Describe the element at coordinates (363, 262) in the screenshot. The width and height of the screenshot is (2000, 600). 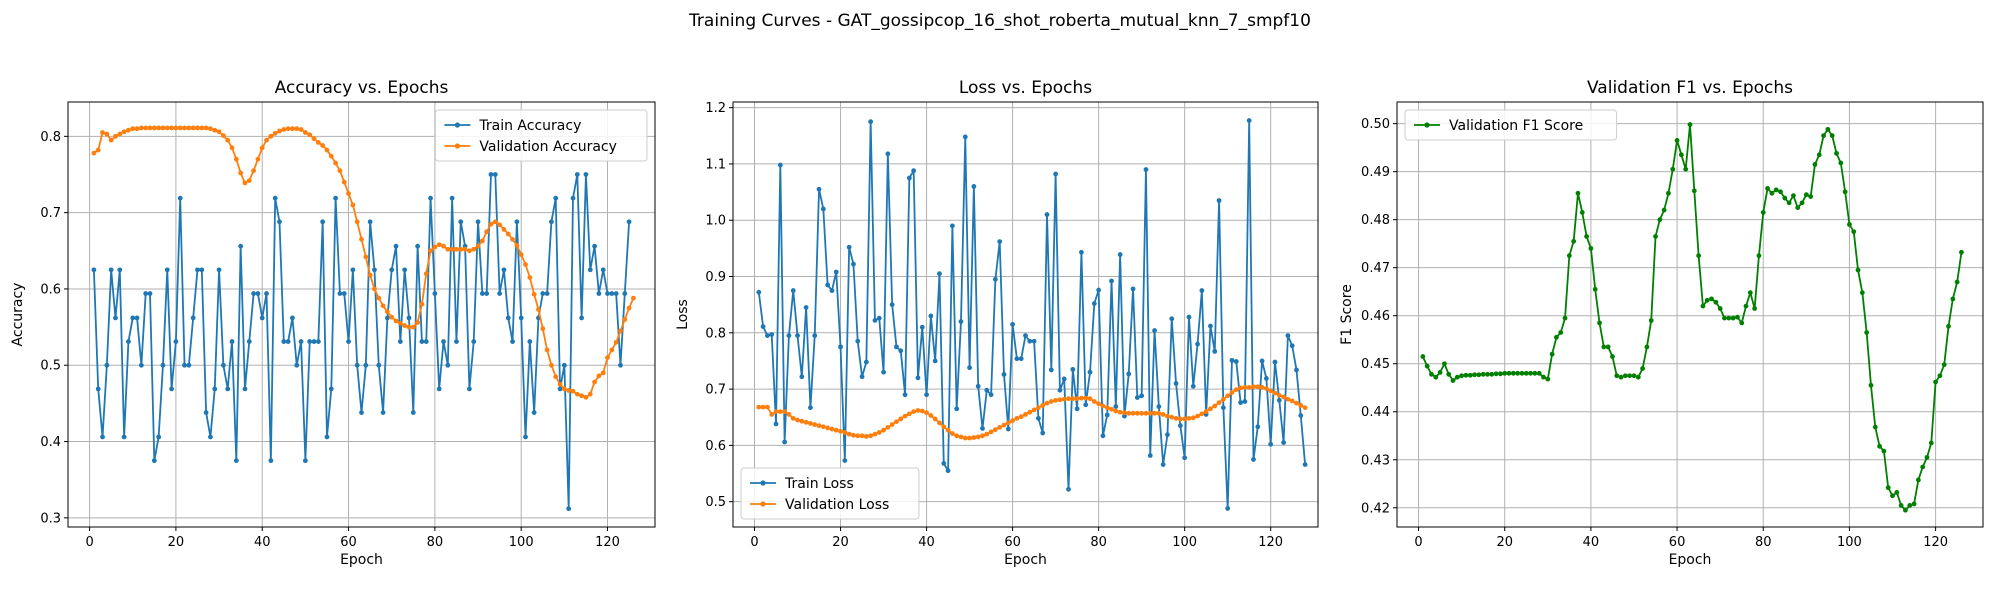
I see `series-validation-accuracy` at that location.